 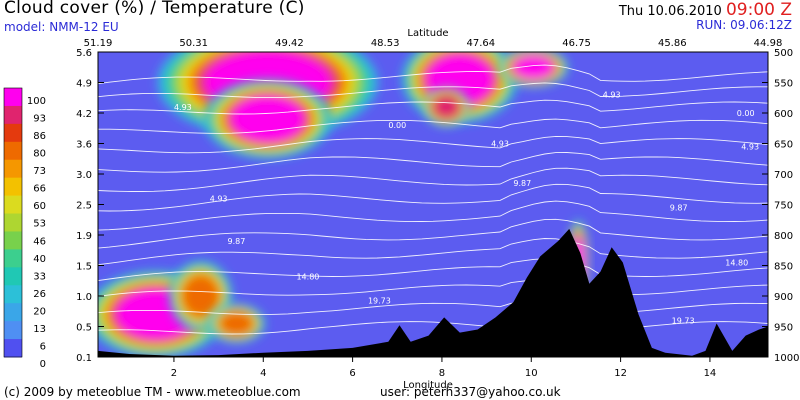 What do you see at coordinates (39, 206) in the screenshot?
I see `colorbar-tick-label: 60` at bounding box center [39, 206].